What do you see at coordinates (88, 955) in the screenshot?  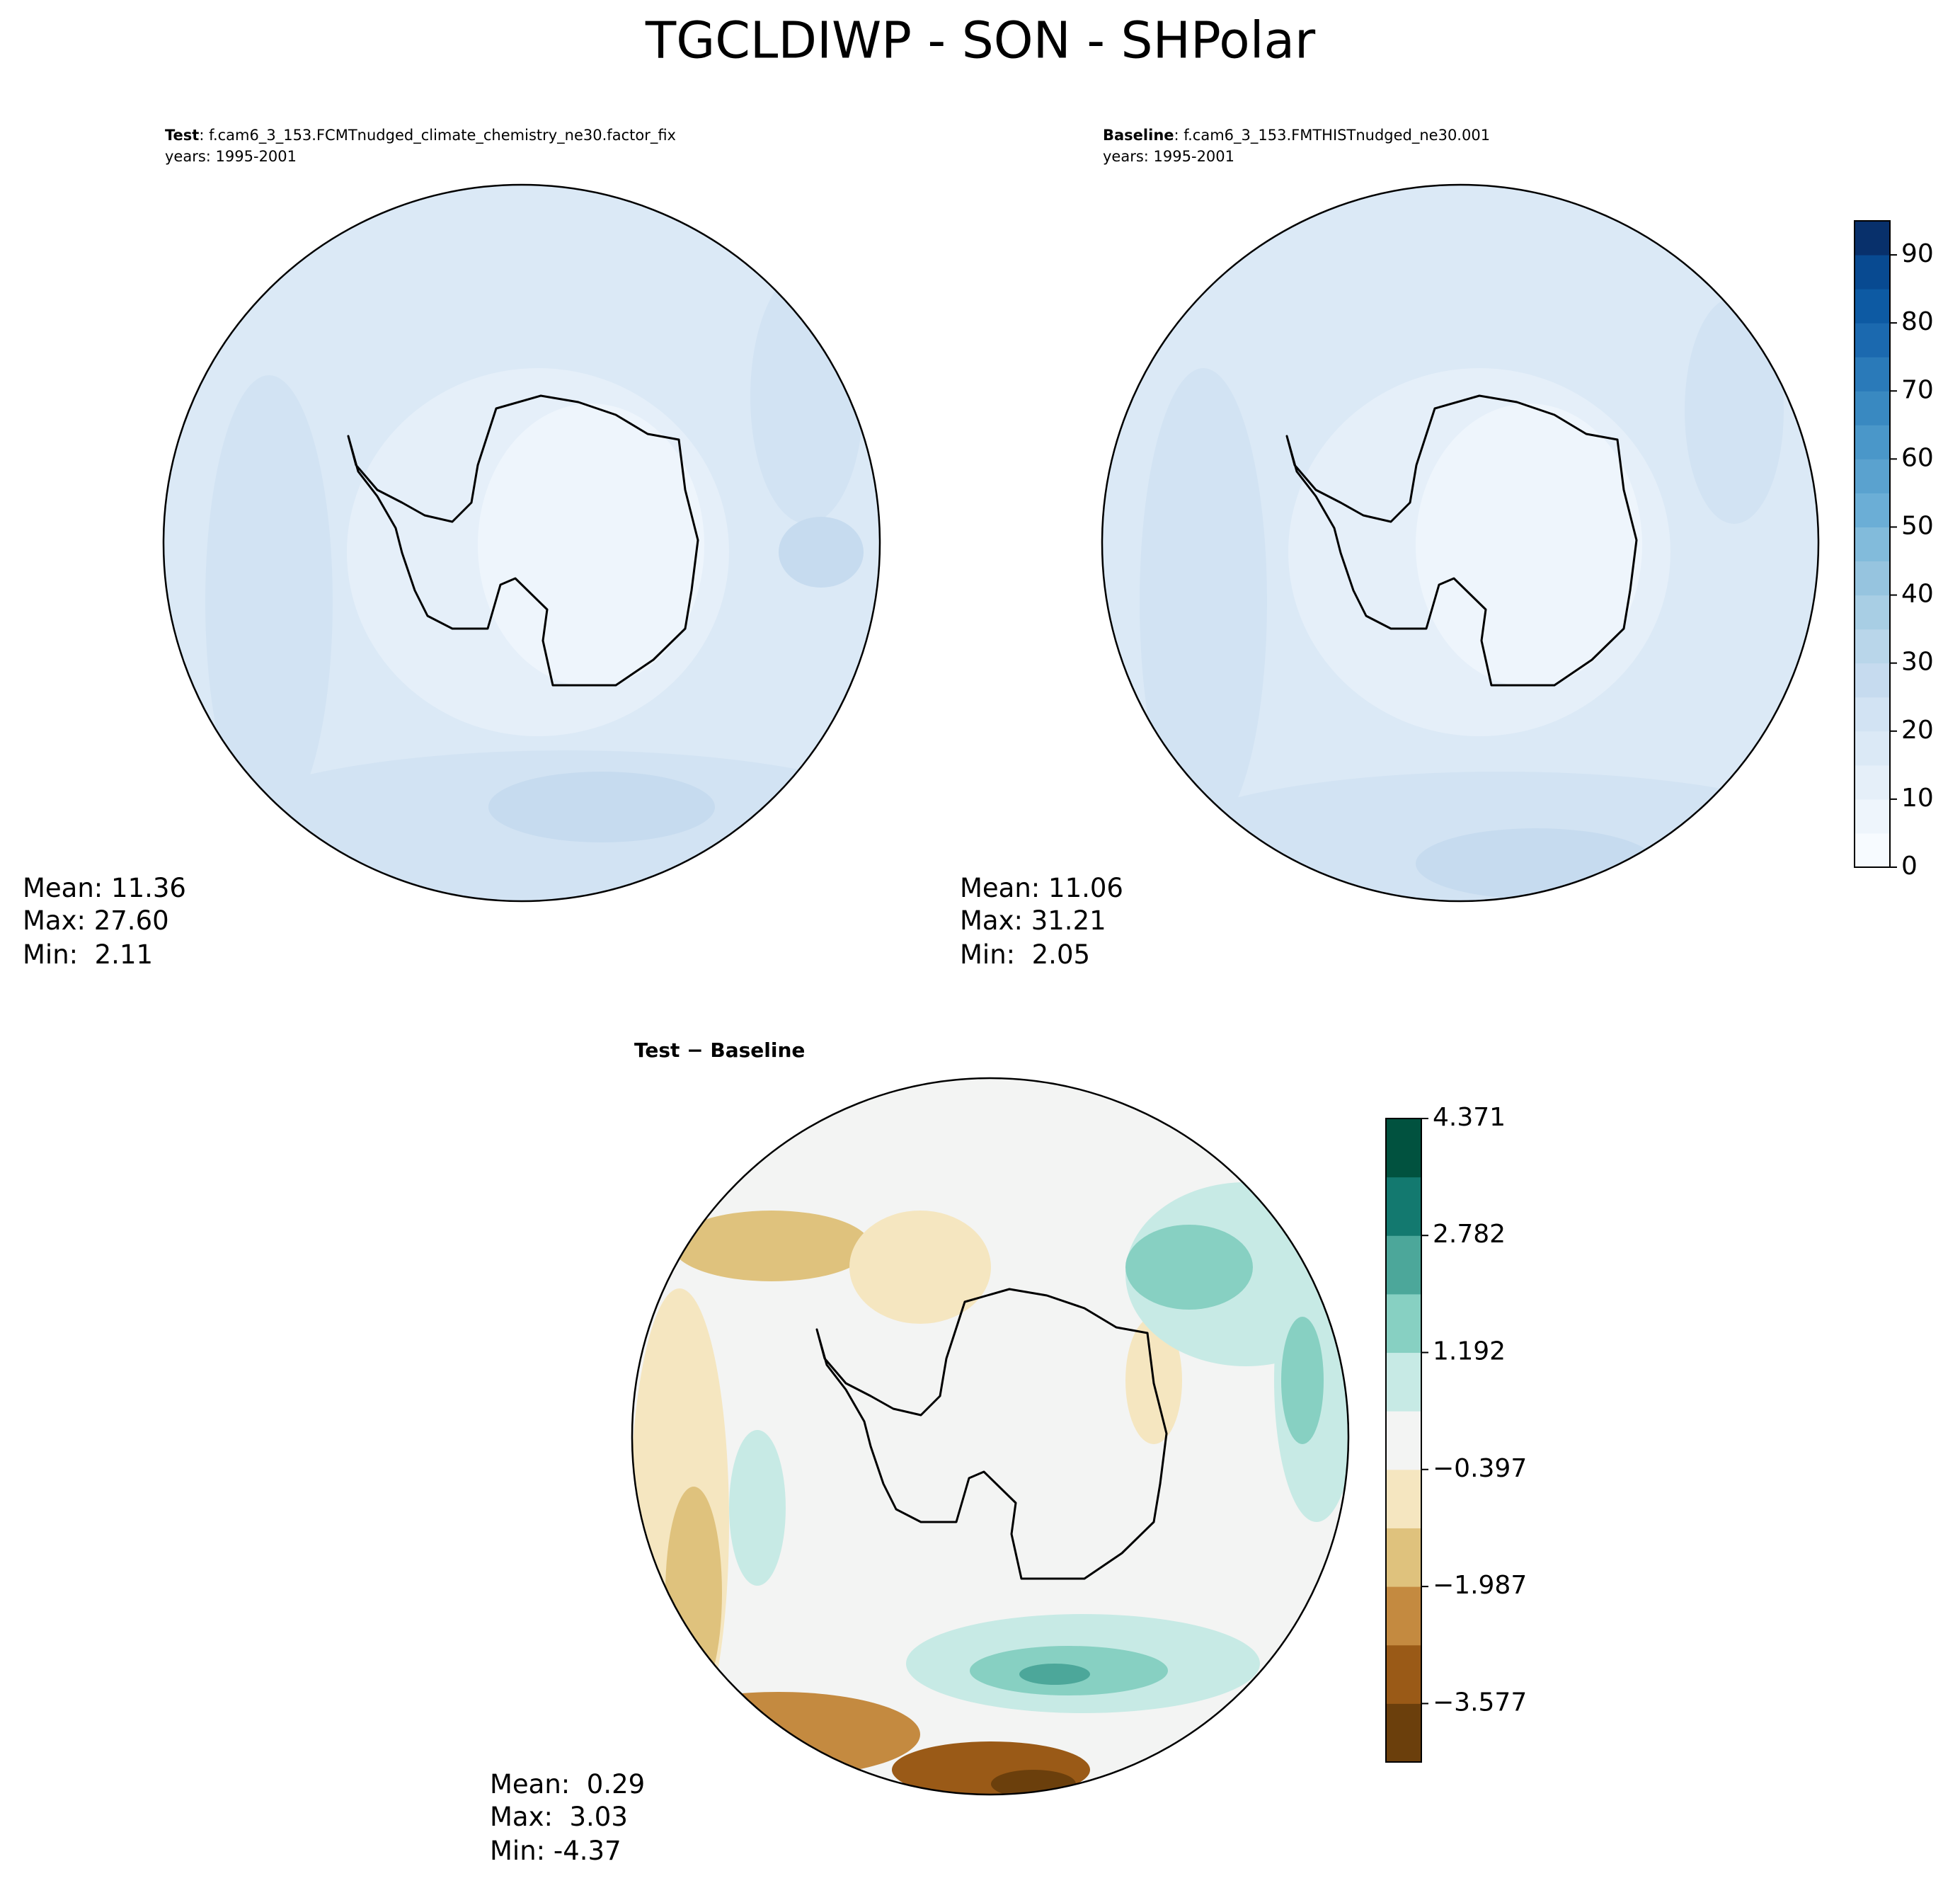 I see `stat: Min: 2.11` at bounding box center [88, 955].